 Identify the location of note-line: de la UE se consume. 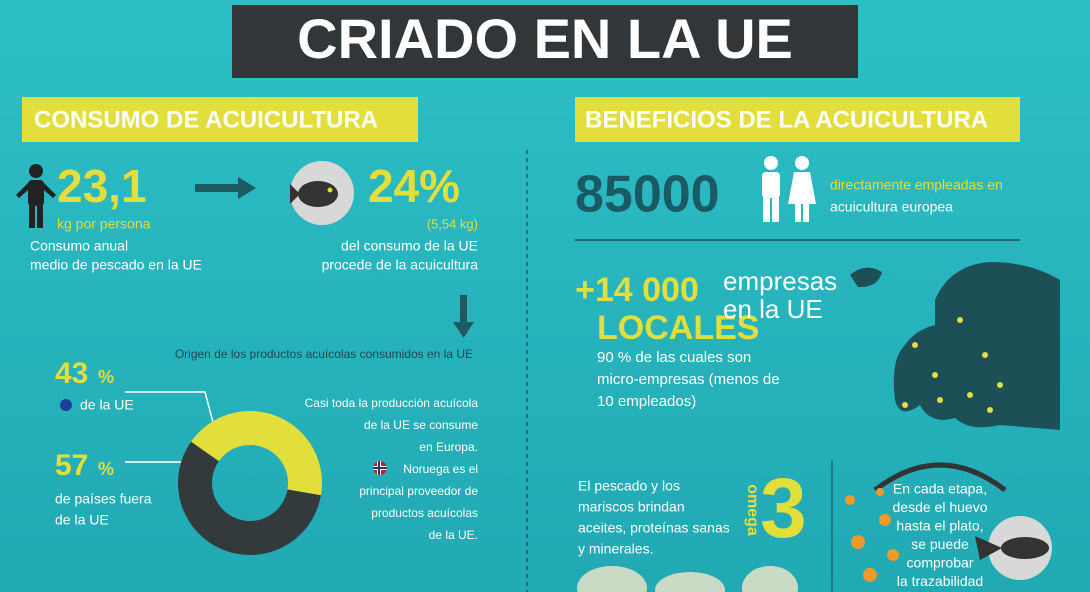
(421, 425).